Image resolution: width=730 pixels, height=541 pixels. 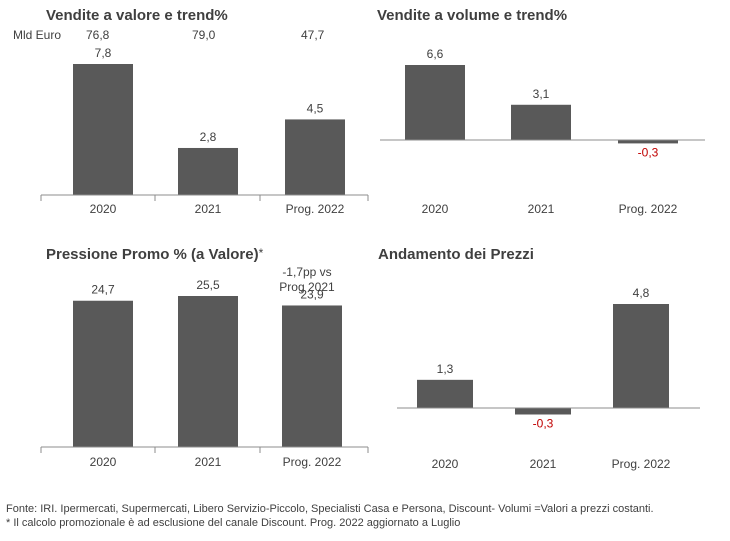 What do you see at coordinates (261, 253) in the screenshot?
I see `title-asterisk: *` at bounding box center [261, 253].